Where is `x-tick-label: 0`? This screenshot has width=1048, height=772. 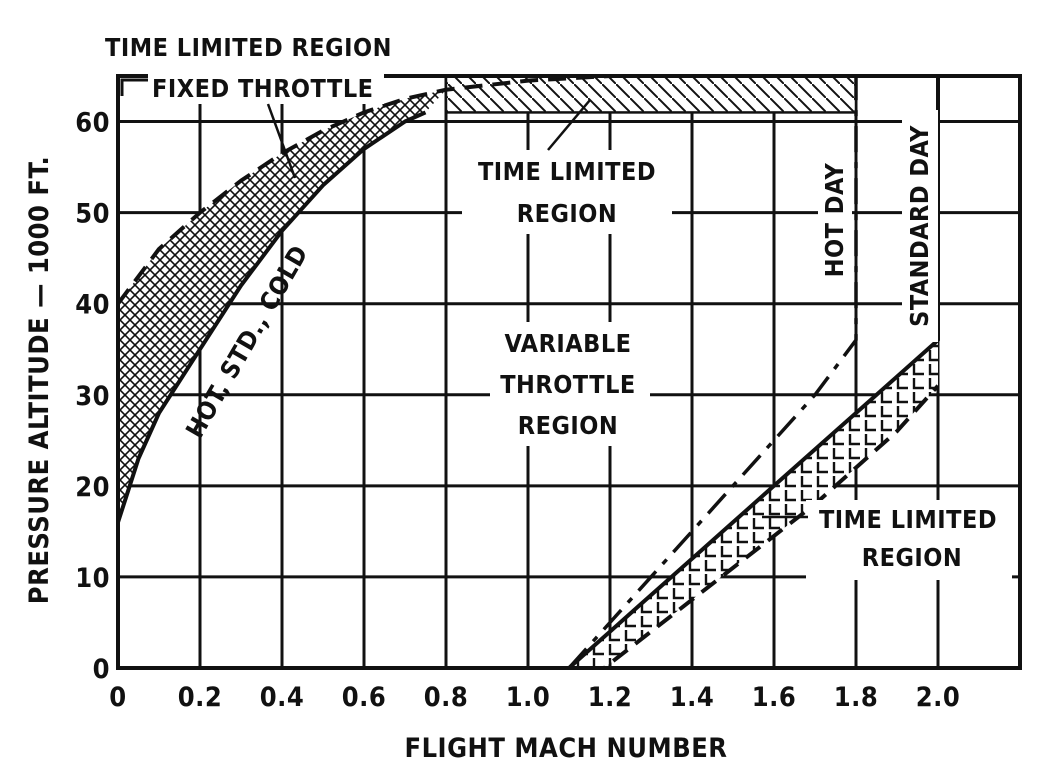
x-tick-label: 0 is located at coordinates (117, 697).